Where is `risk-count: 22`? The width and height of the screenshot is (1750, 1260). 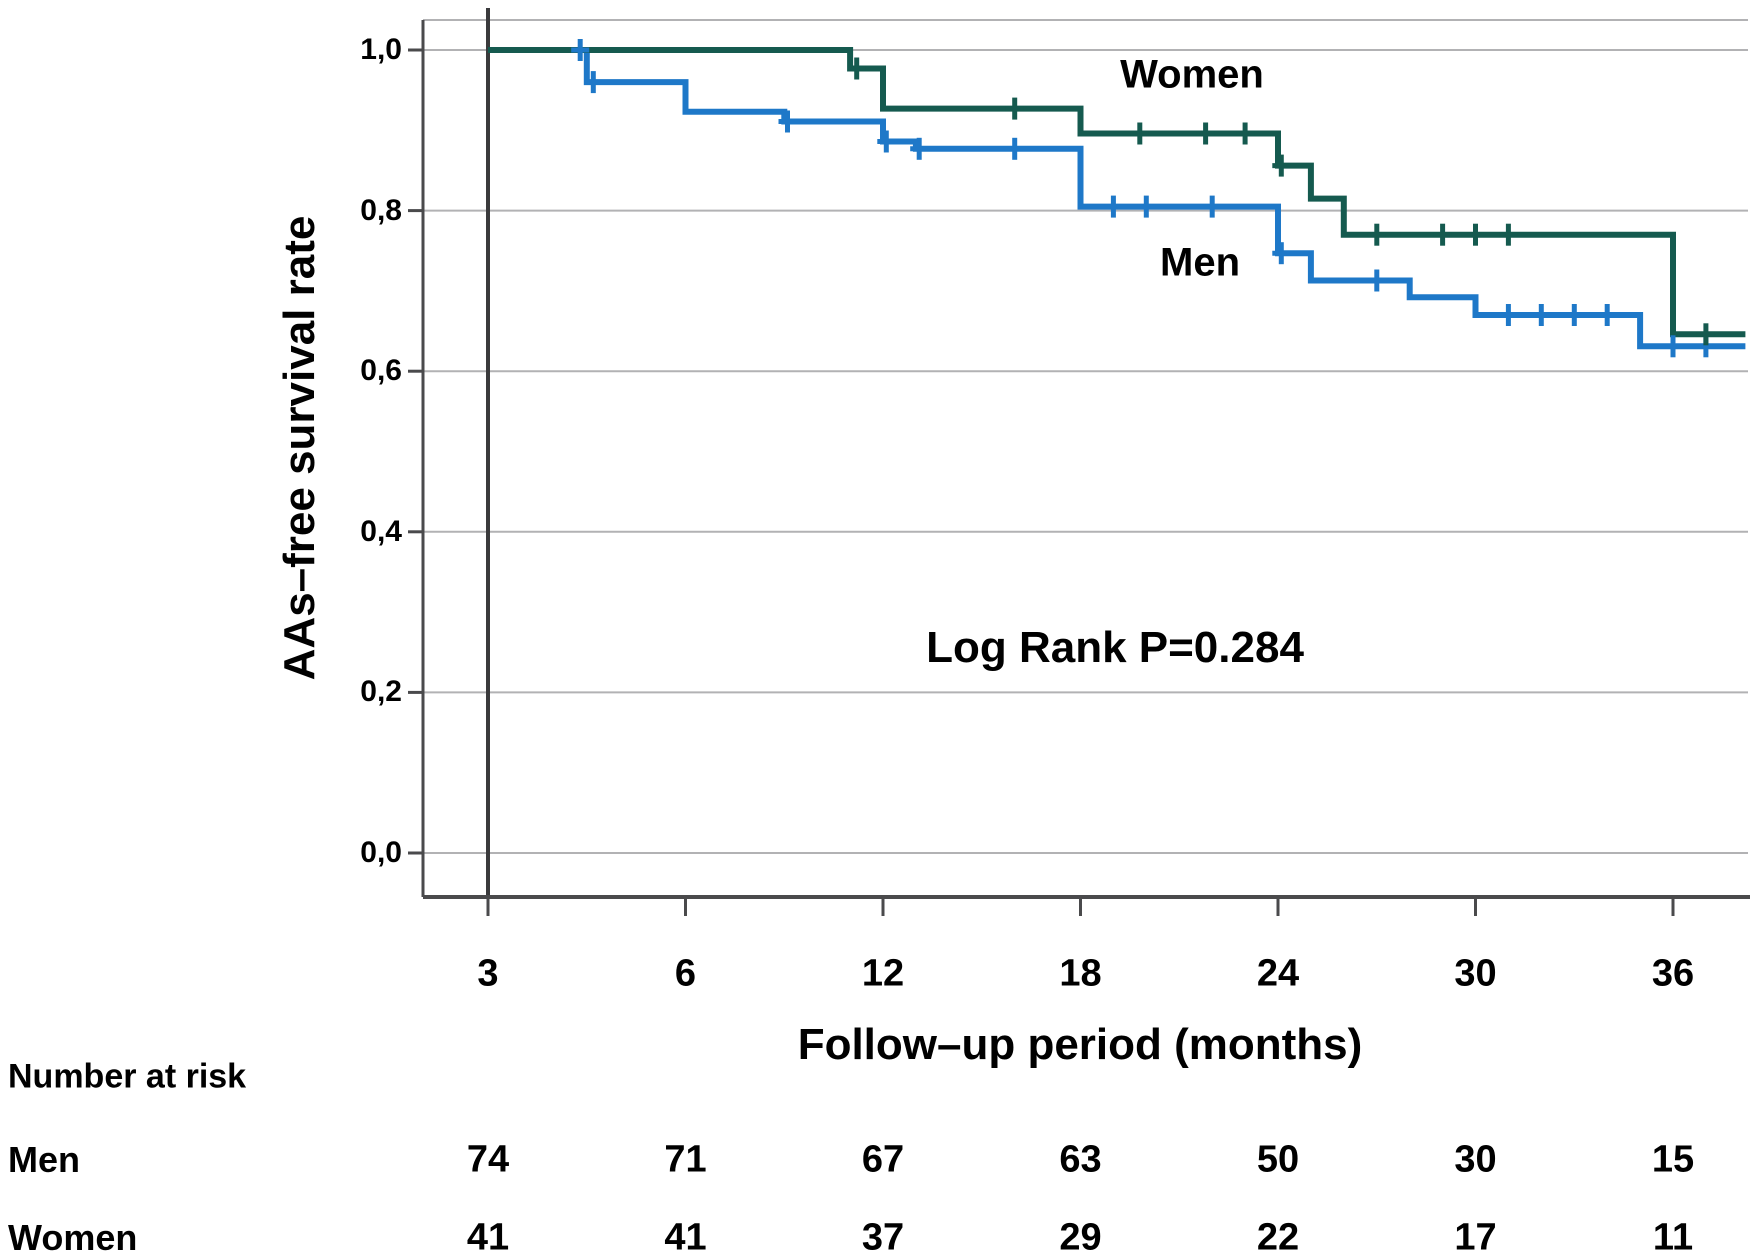 risk-count: 22 is located at coordinates (1278, 1237).